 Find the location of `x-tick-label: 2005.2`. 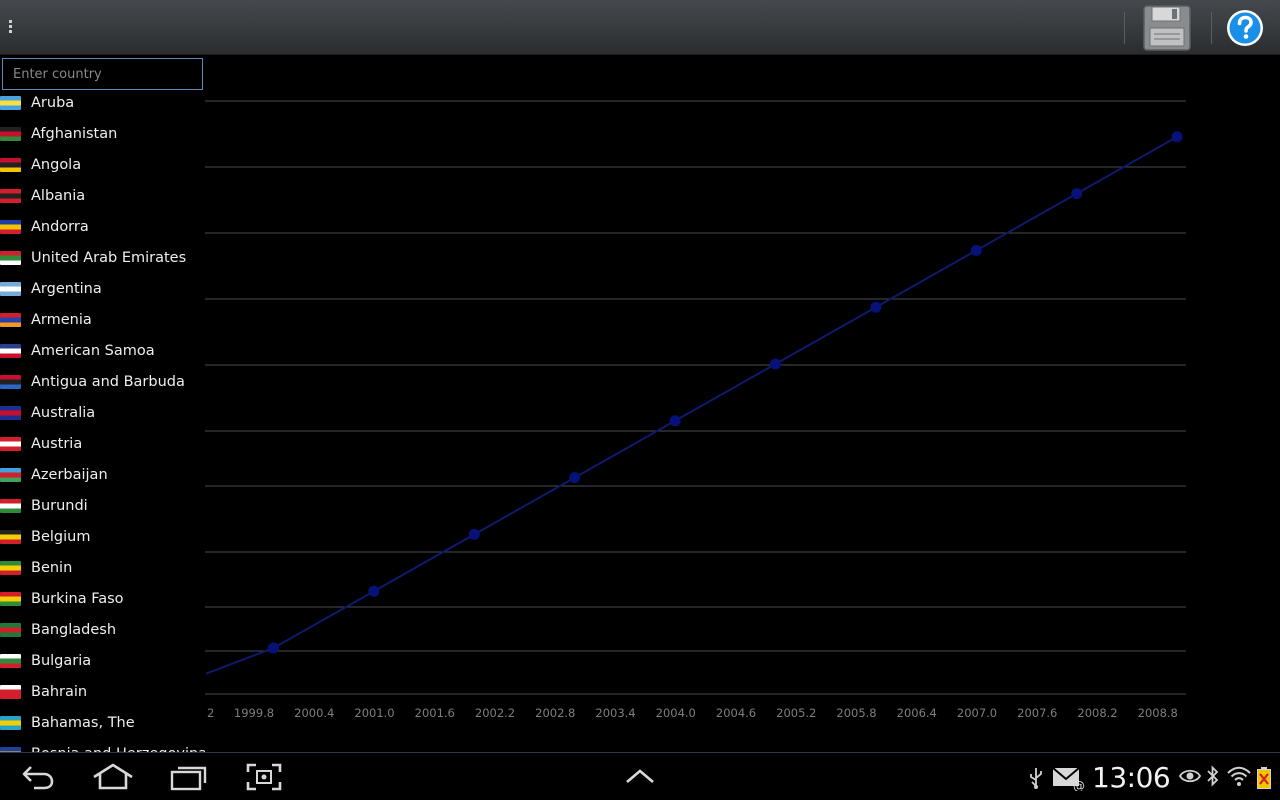

x-tick-label: 2005.2 is located at coordinates (796, 713).